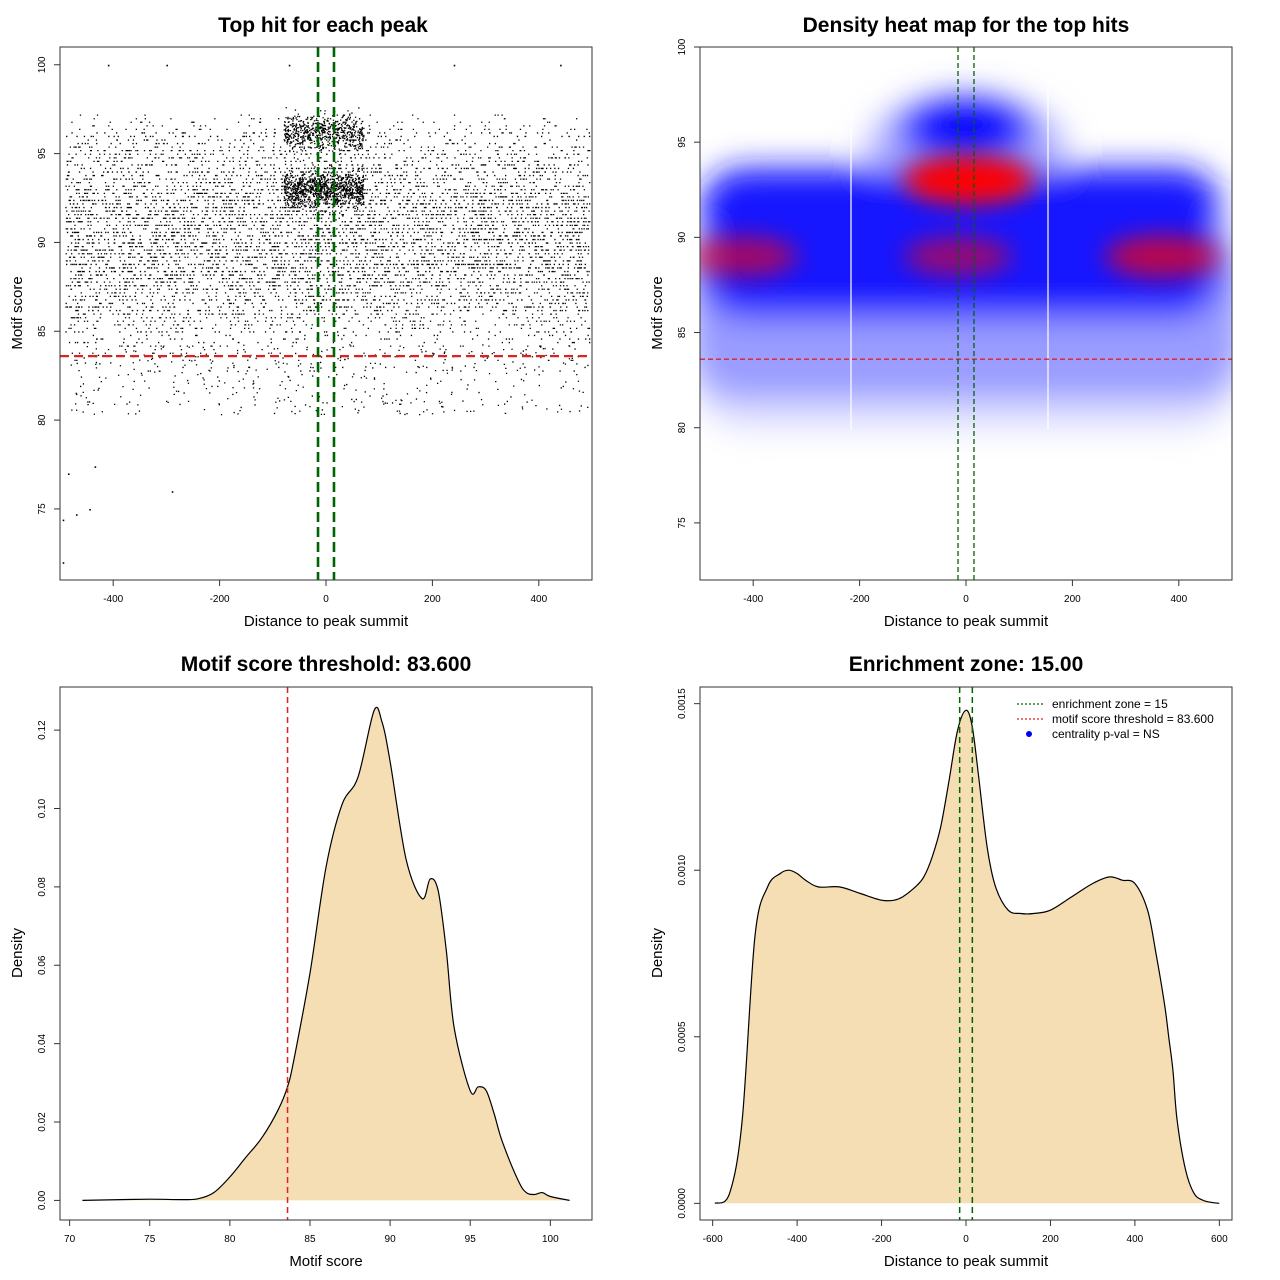  What do you see at coordinates (311, 1232) in the screenshot?
I see `score-density-x-ticks: 70 75 80 85 90 95 100` at bounding box center [311, 1232].